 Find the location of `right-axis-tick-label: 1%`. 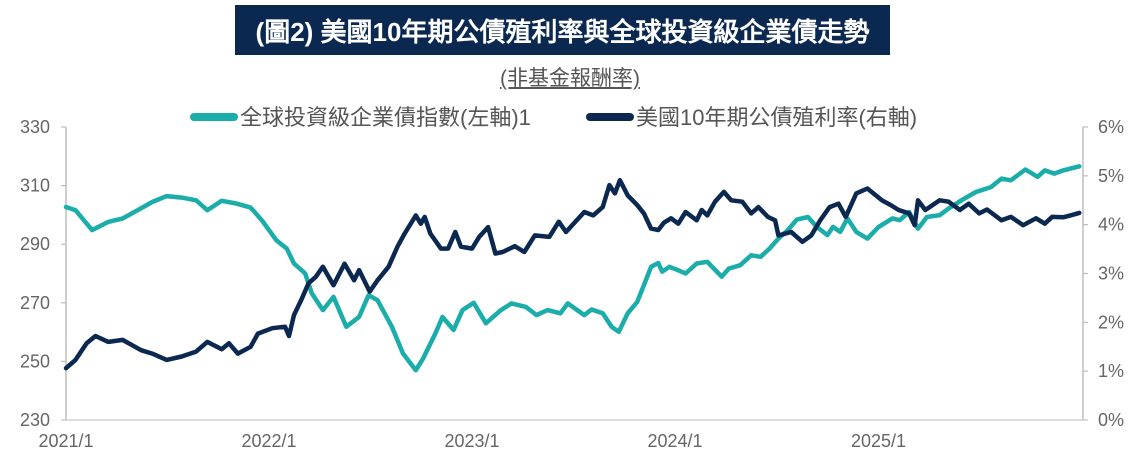

right-axis-tick-label: 1% is located at coordinates (1111, 371).